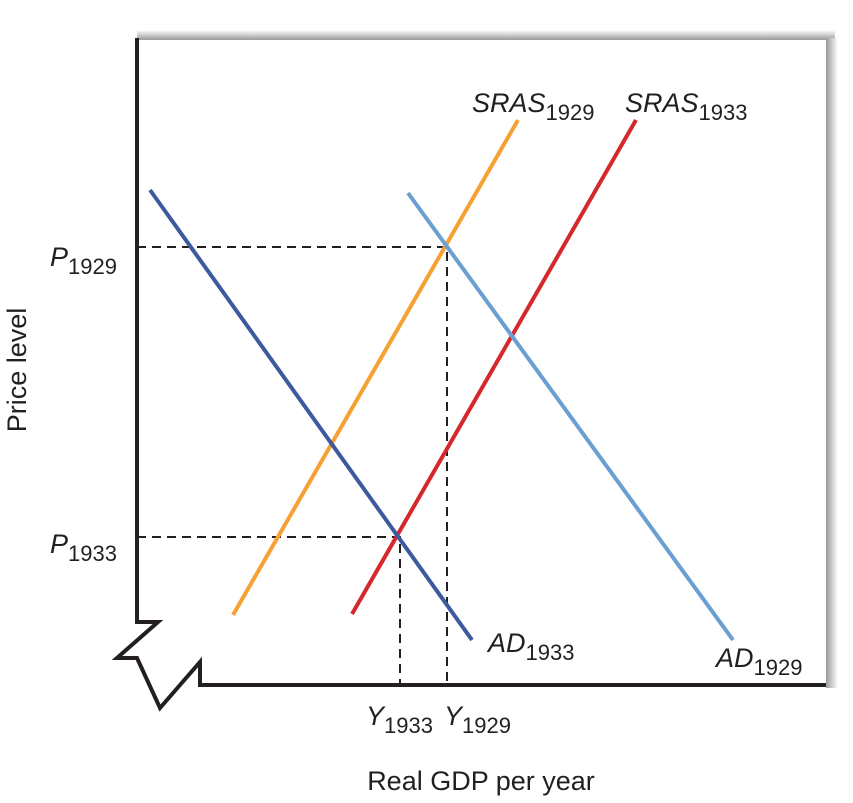  I want to click on output-label: Y1929, so click(477, 719).